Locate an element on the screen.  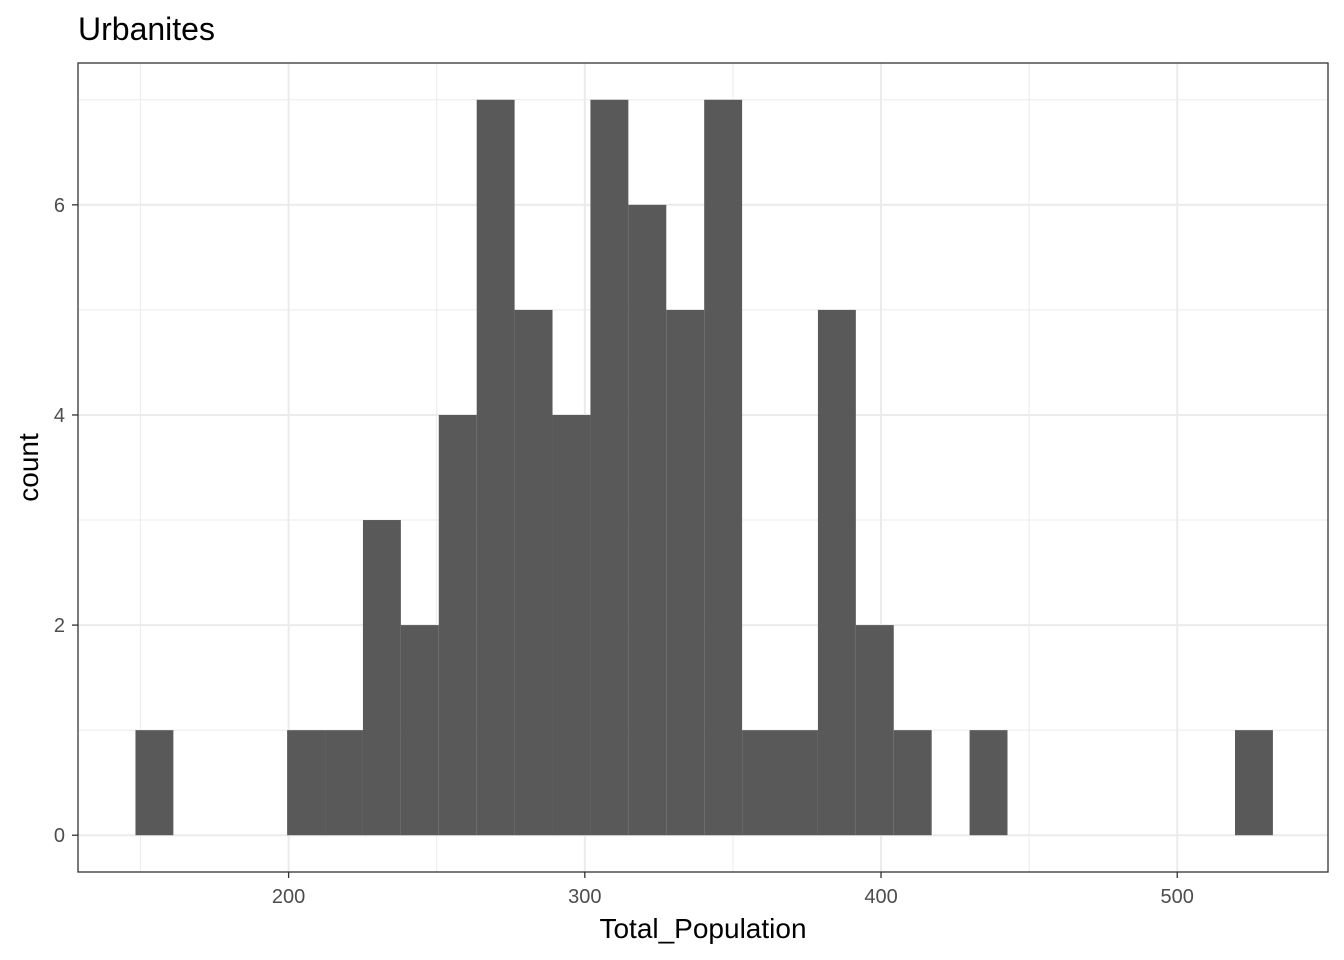
y-tick-label: 6 is located at coordinates (59, 206).